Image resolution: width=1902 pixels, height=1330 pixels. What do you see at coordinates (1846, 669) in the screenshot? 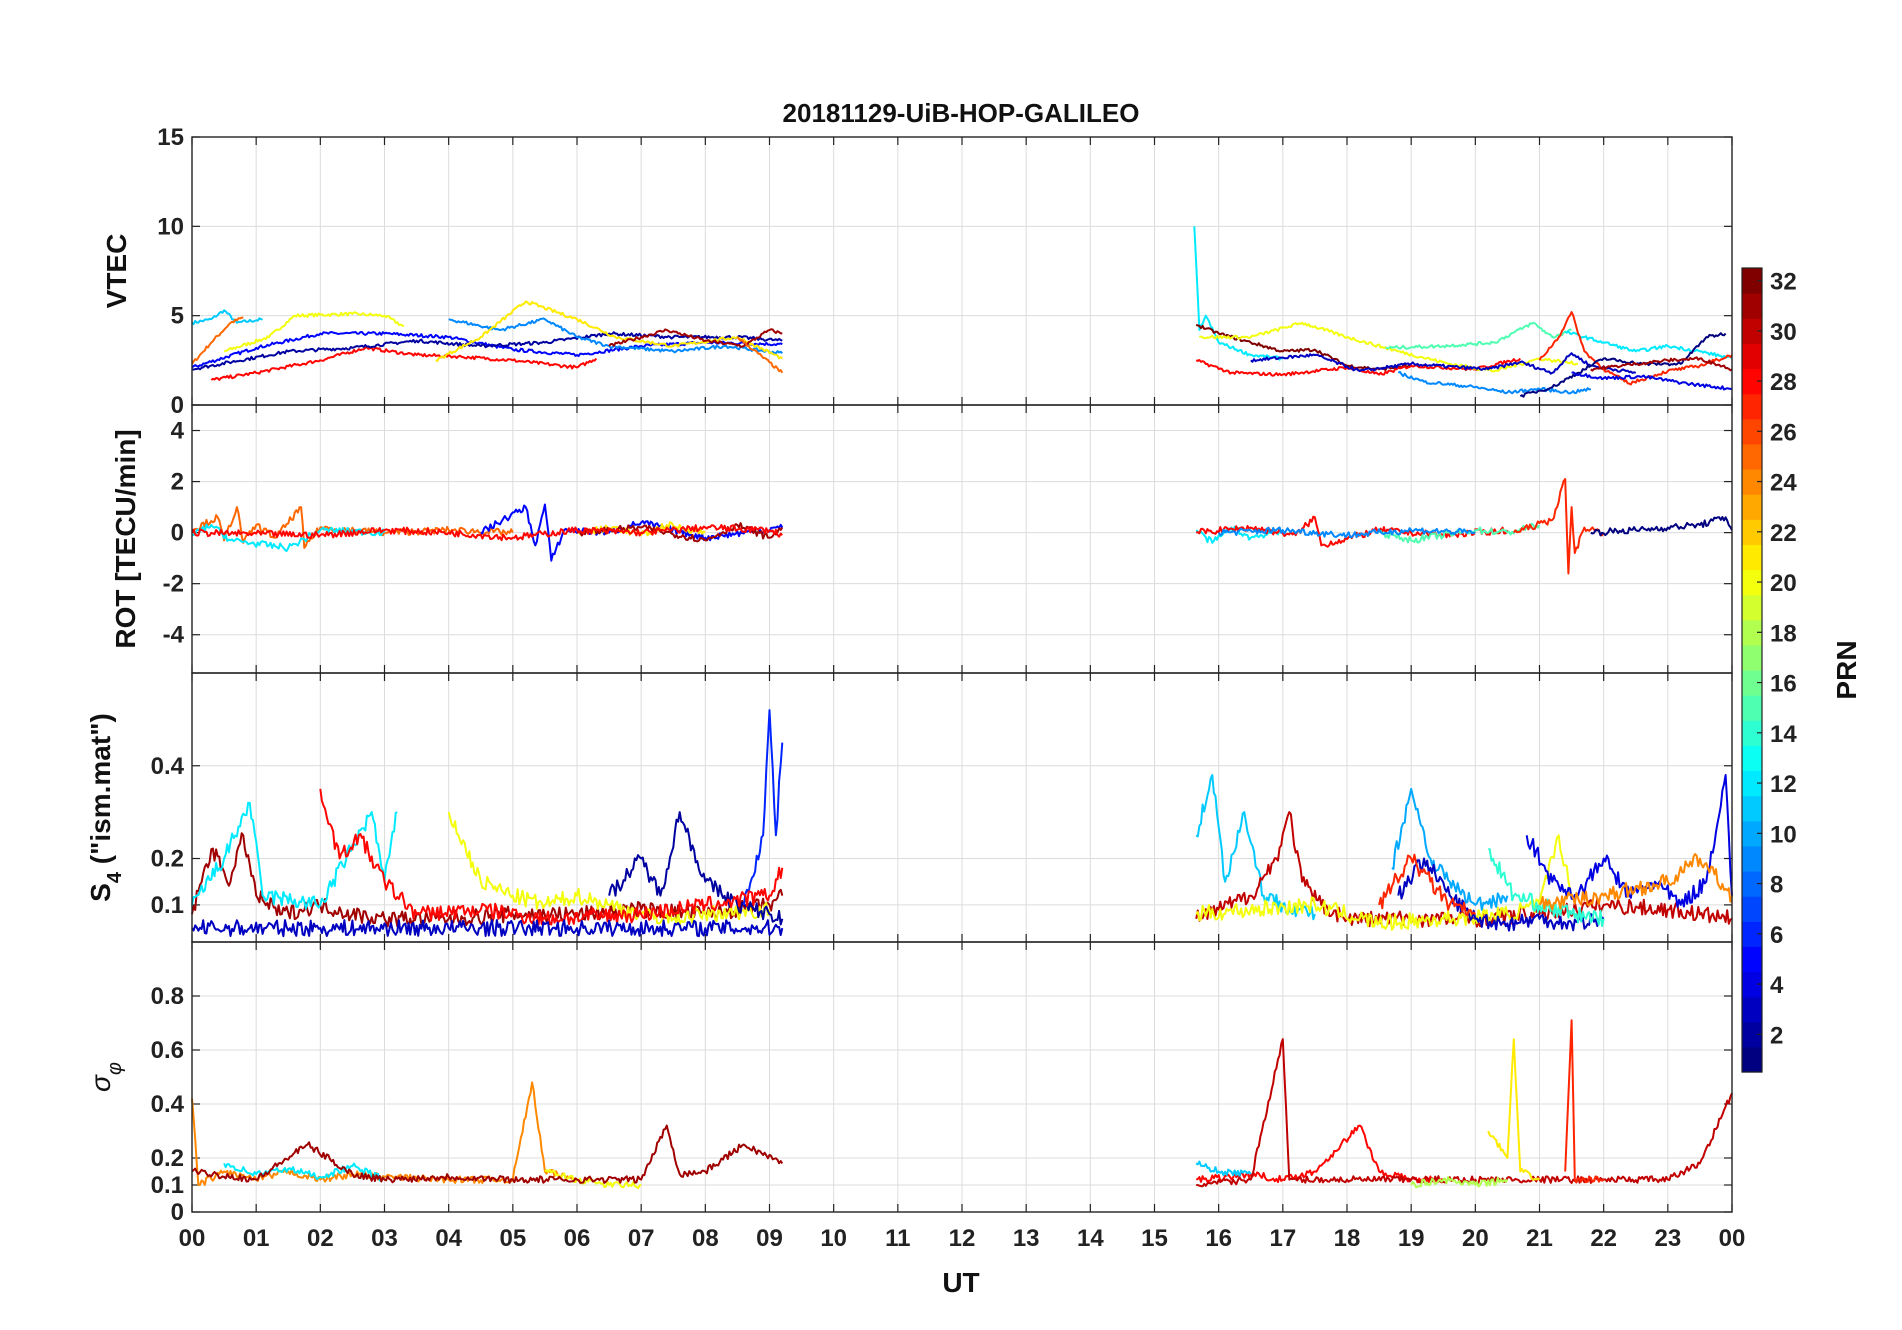
I see `colorbar-label: PRN` at bounding box center [1846, 669].